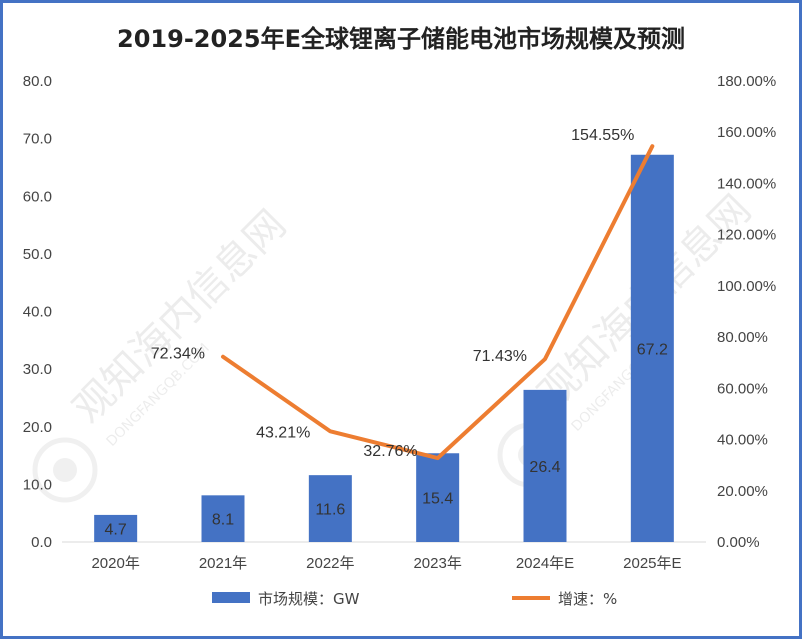  I want to click on y-left-tick-label: 80.0, so click(37, 81).